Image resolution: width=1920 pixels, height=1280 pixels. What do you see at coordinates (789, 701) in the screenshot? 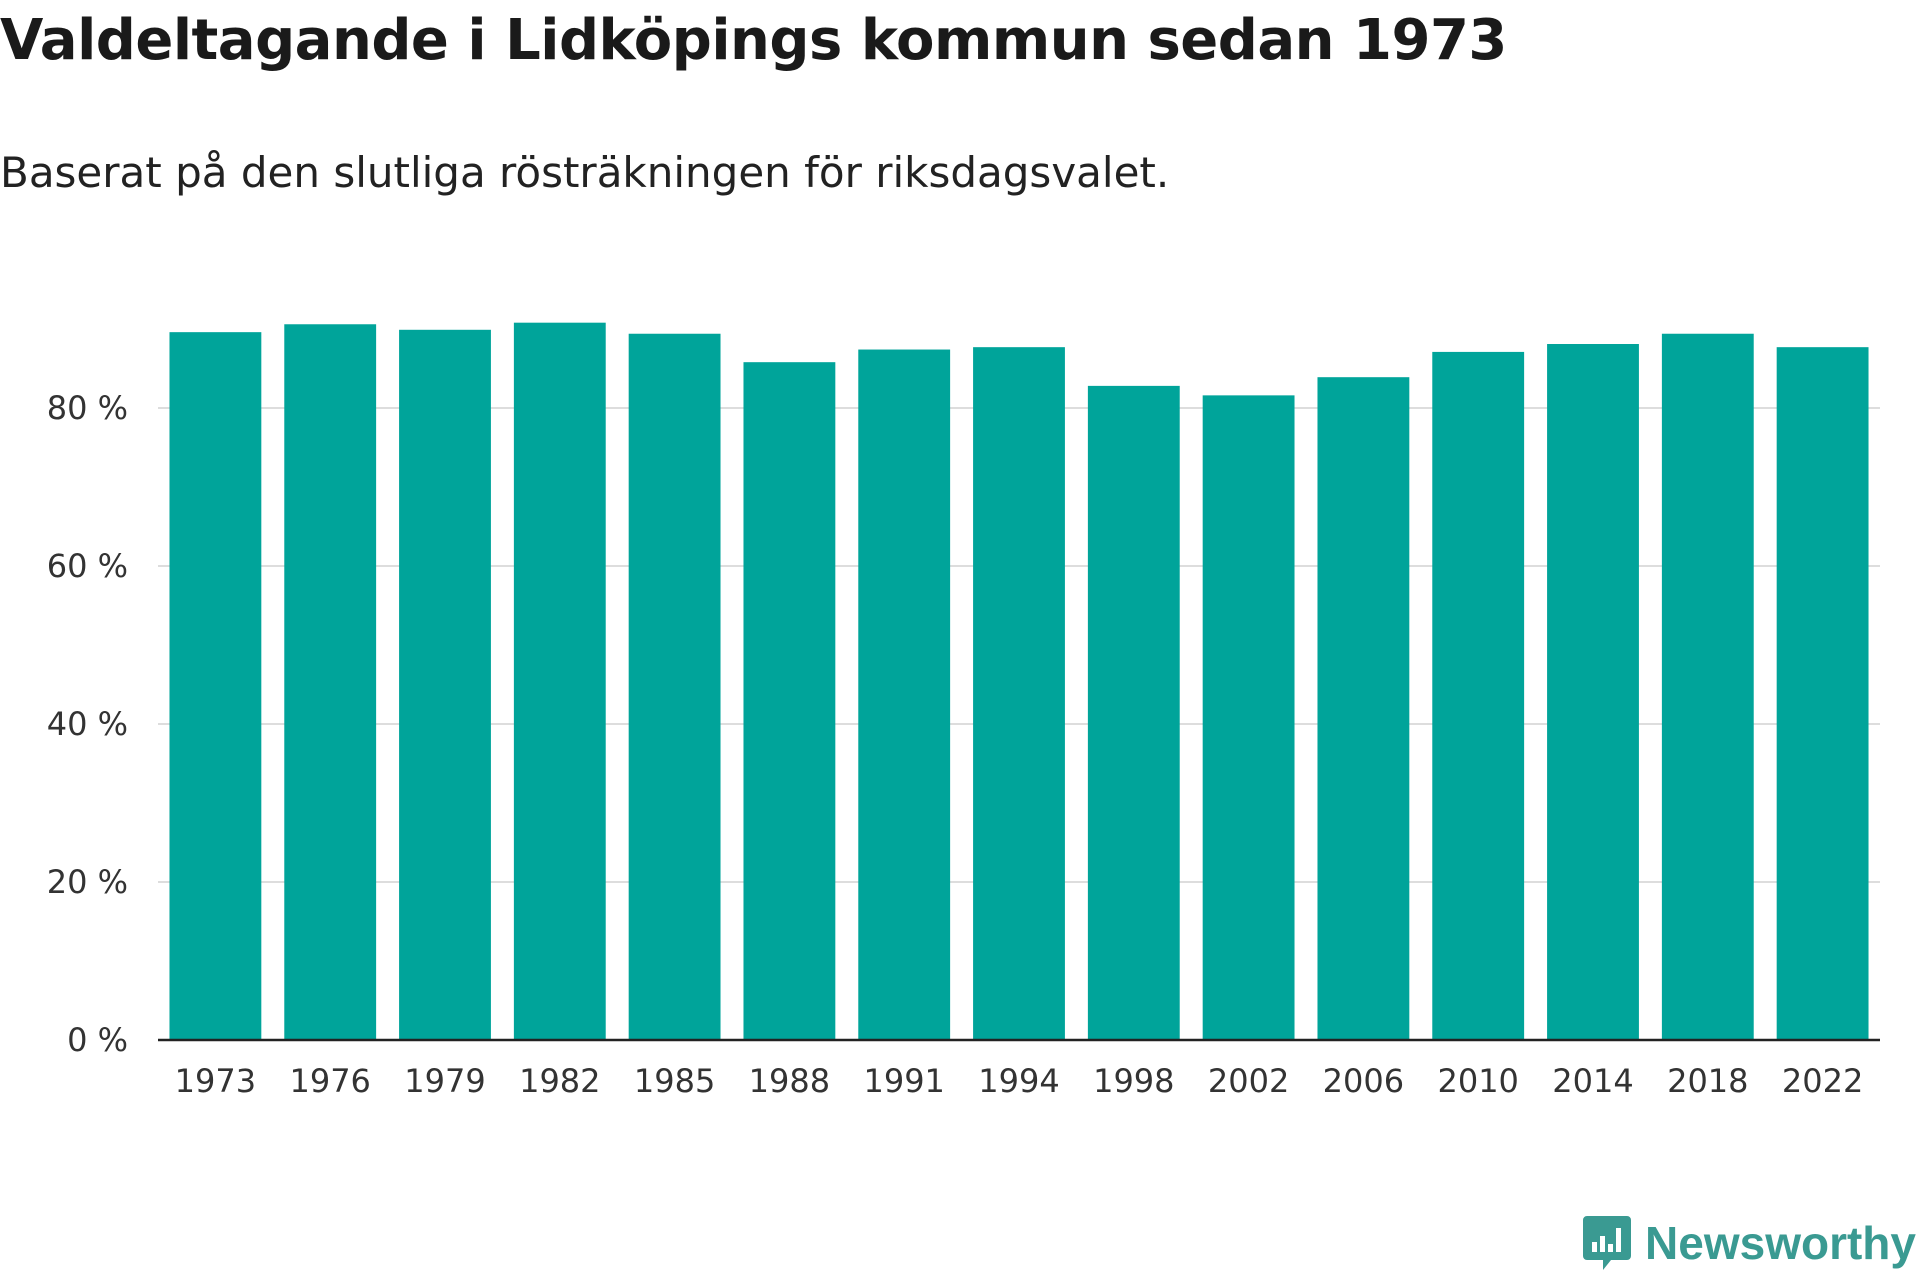
I see `bar-1988` at bounding box center [789, 701].